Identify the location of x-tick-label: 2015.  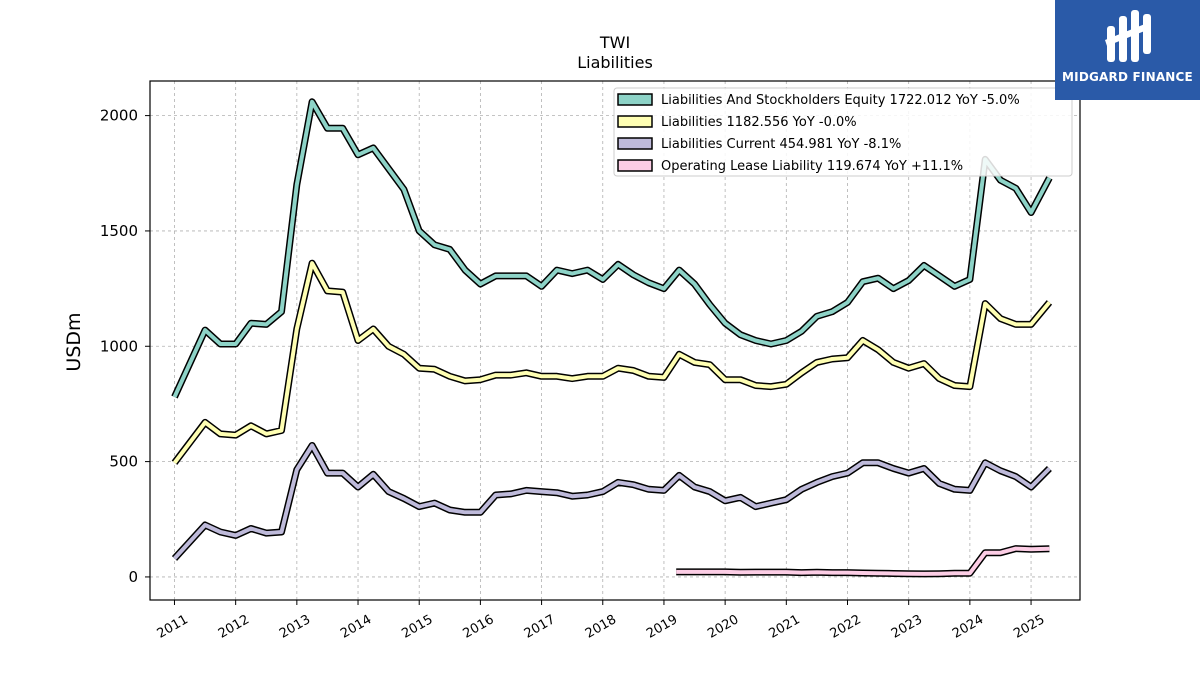
(417, 627).